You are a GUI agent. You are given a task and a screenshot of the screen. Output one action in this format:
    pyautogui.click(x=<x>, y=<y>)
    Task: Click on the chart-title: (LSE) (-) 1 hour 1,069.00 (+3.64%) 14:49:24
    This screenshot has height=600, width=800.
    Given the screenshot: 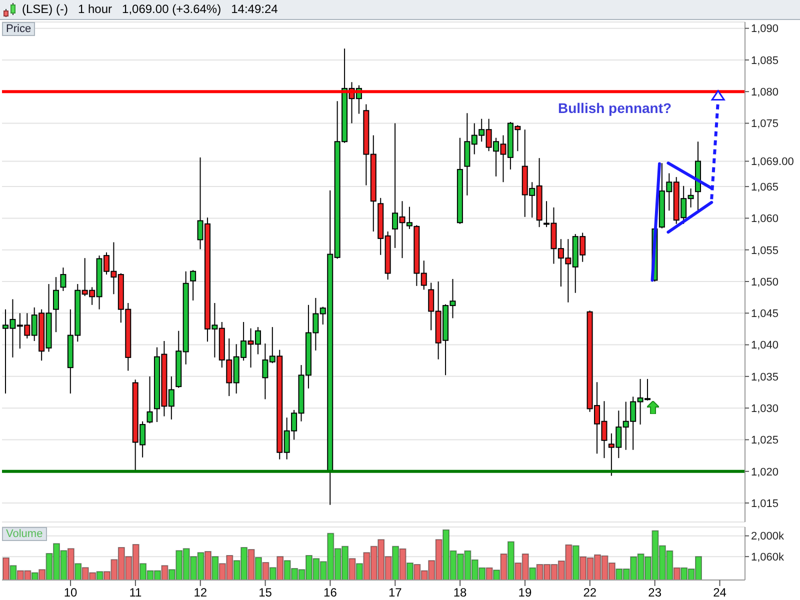 What is the action you would take?
    pyautogui.click(x=150, y=9)
    